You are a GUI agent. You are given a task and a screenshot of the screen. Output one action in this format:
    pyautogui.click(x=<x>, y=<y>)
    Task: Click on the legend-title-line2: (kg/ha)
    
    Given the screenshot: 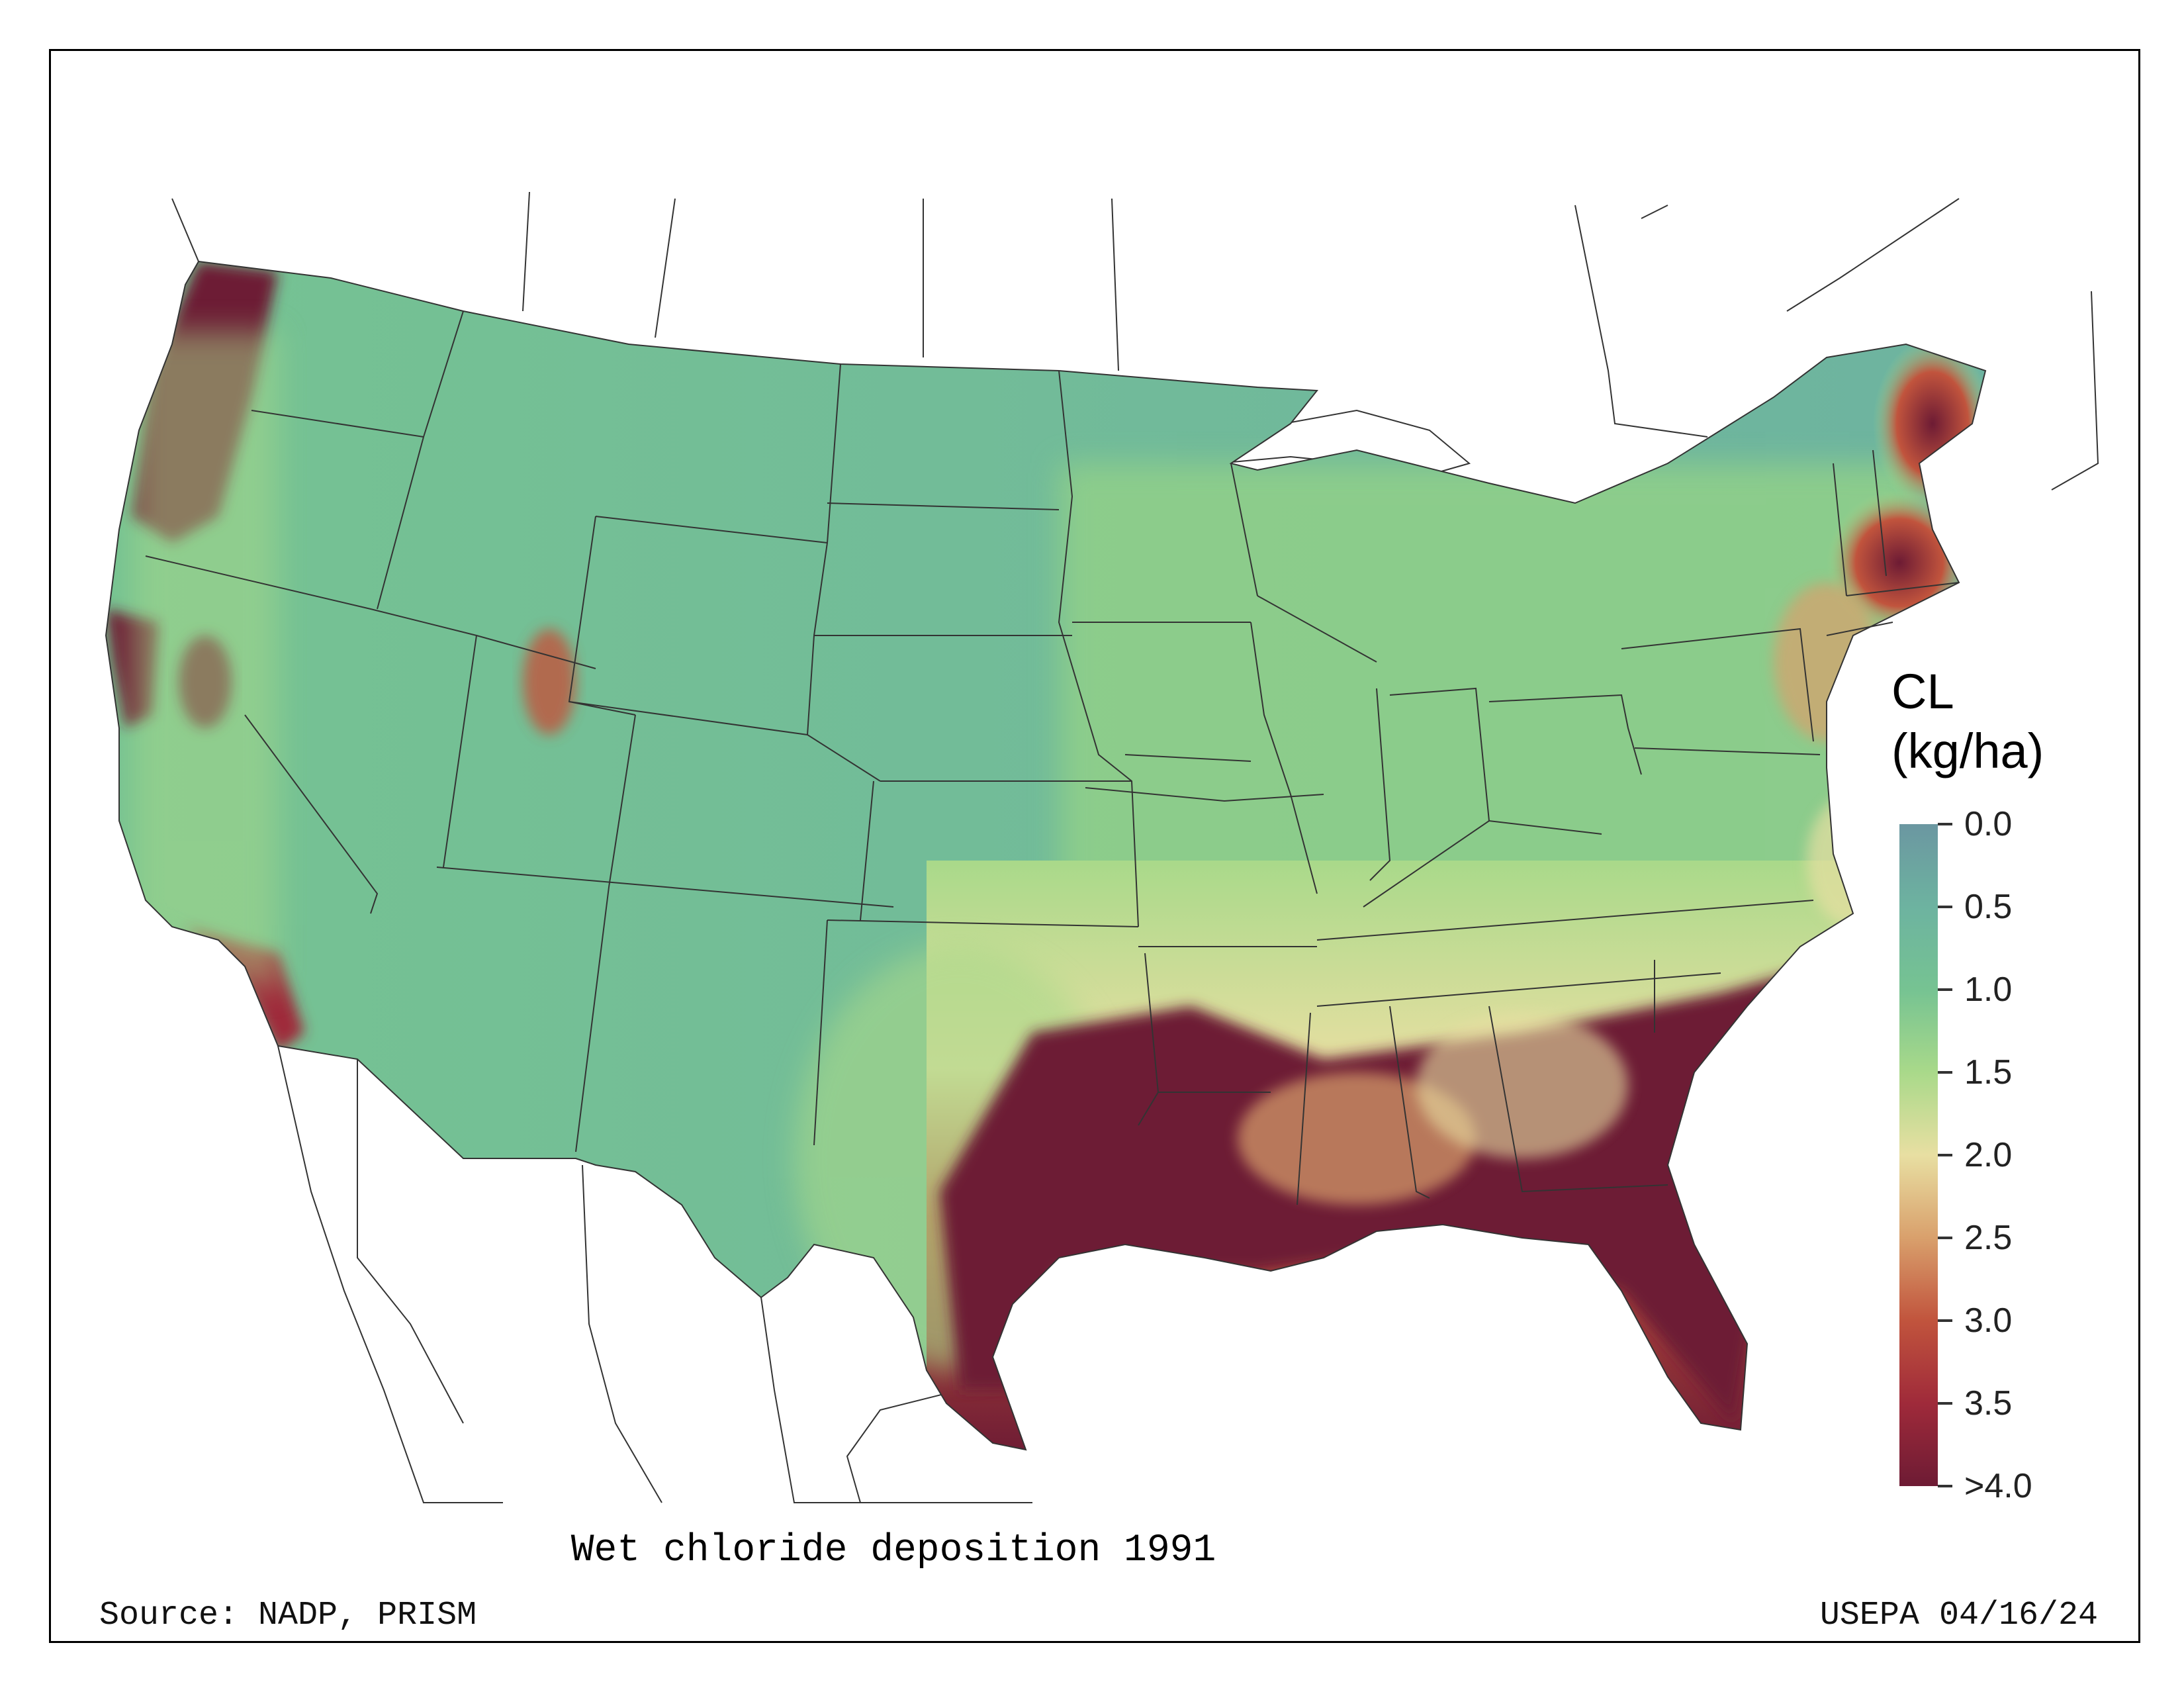 What is the action you would take?
    pyautogui.click(x=1968, y=751)
    